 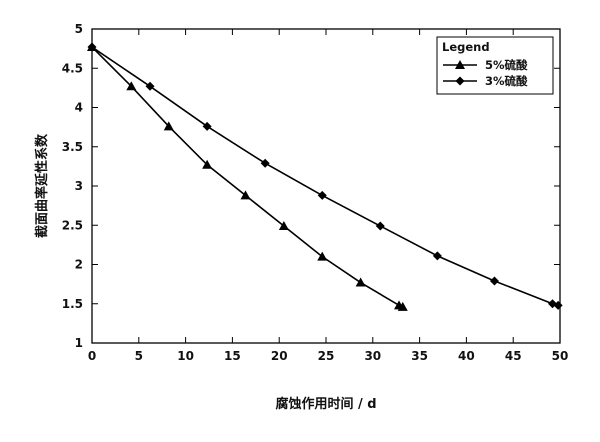 What do you see at coordinates (372, 356) in the screenshot?
I see `x-tick-label: 30` at bounding box center [372, 356].